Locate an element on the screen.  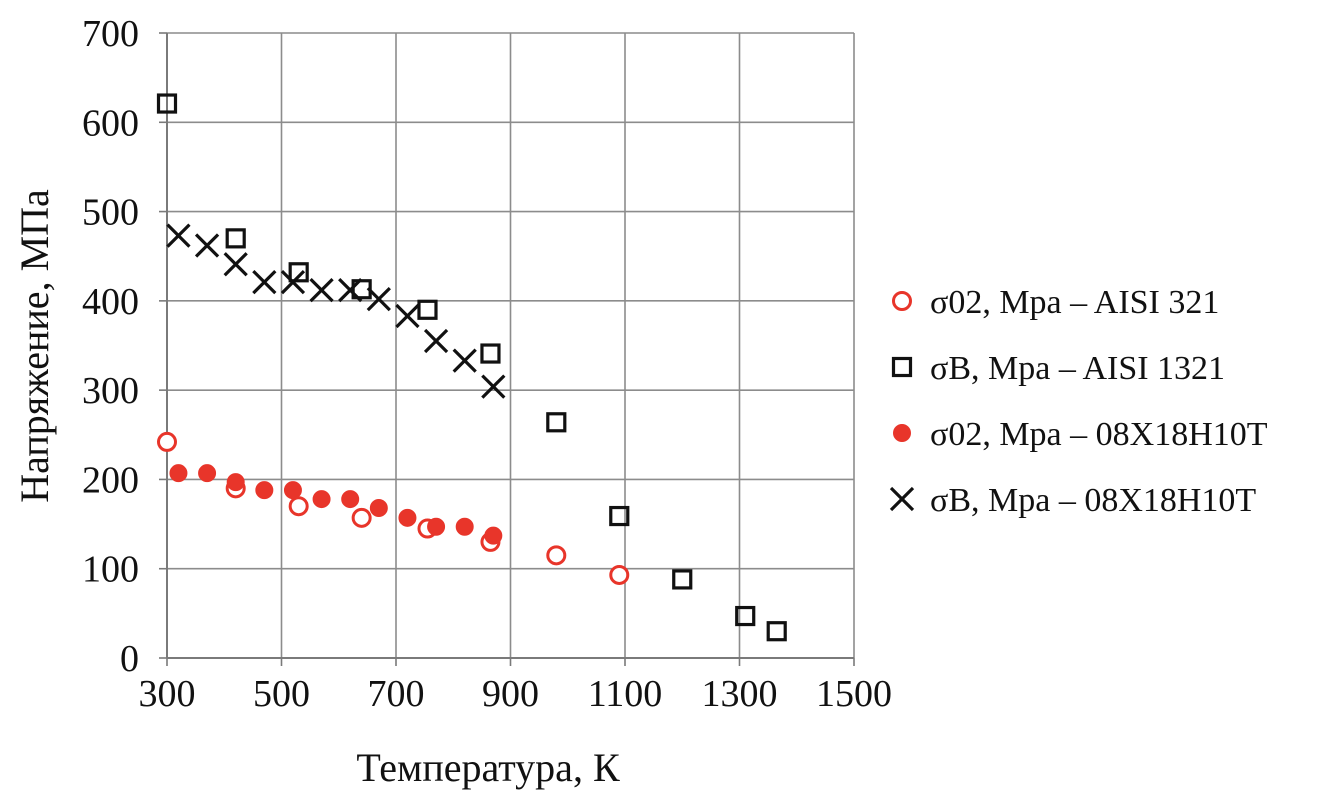
legend-item: σB, Mpa – AISI 1321 is located at coordinates (1058, 368).